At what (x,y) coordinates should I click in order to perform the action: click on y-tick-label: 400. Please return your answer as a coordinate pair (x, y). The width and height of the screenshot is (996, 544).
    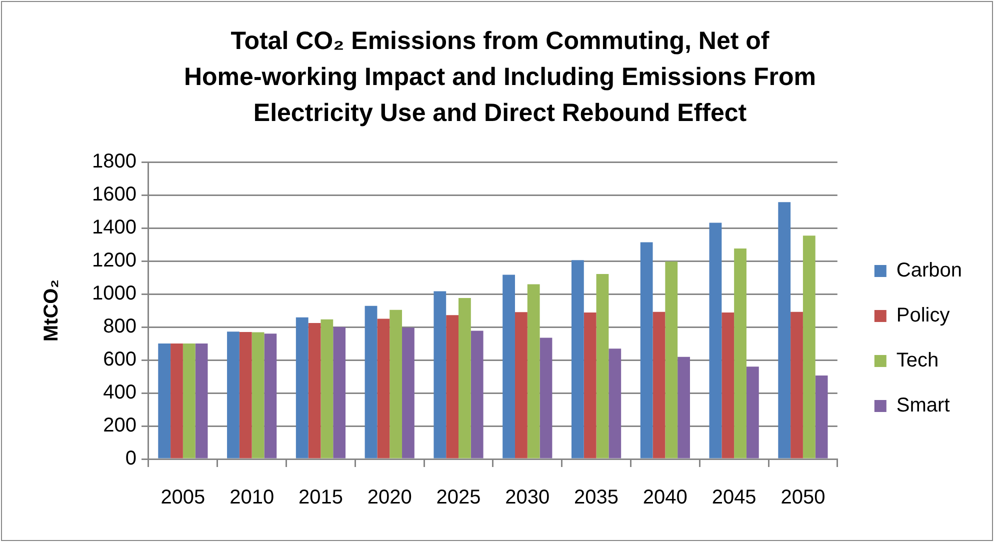
    Looking at the image, I should click on (119, 393).